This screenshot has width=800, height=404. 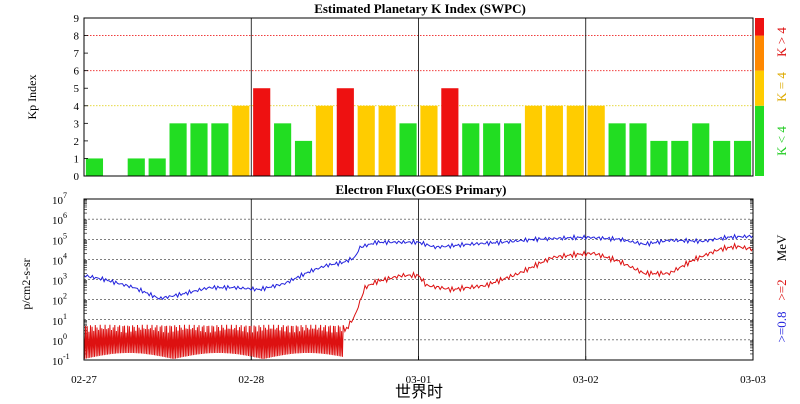 I want to click on flux-x-tick-label: 03-03, so click(x=753, y=380).